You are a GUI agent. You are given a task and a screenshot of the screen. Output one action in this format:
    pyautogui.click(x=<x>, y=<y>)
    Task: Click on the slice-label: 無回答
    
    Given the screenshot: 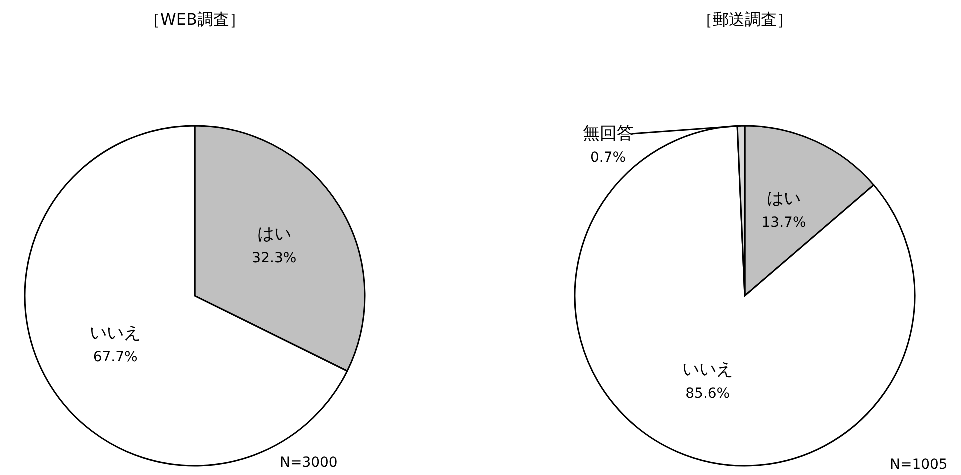 What is the action you would take?
    pyautogui.click(x=608, y=134)
    